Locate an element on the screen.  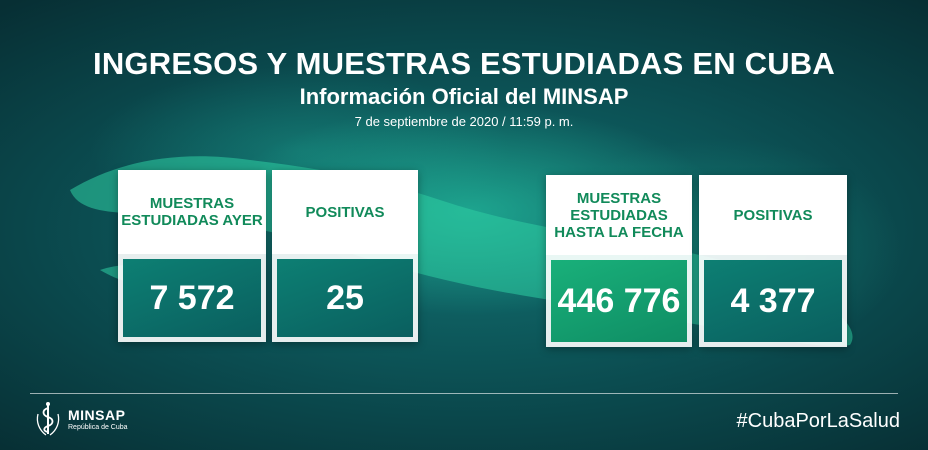
stat-card-value: 4 377 is located at coordinates (773, 301).